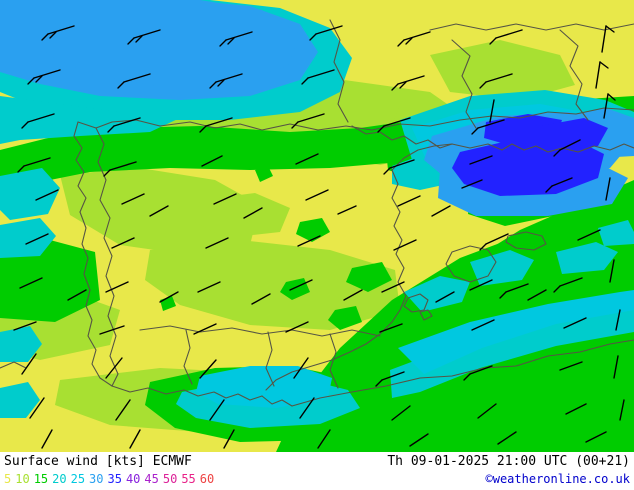 This screenshot has height=490, width=634. Describe the element at coordinates (59, 479) in the screenshot. I see `scale-tick-20: 20` at that location.